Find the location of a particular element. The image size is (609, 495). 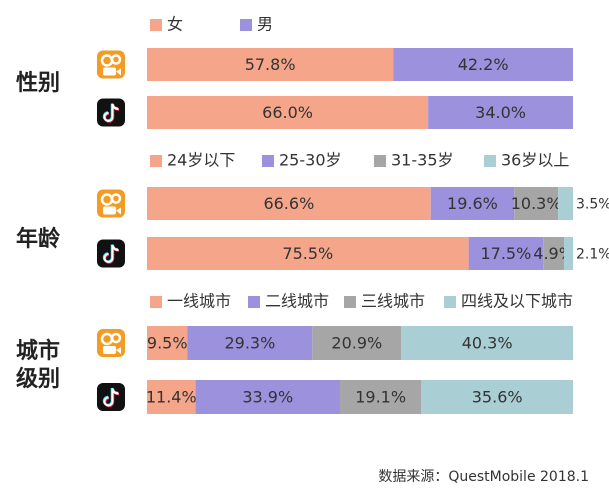

value-label: 35.6% is located at coordinates (497, 397).